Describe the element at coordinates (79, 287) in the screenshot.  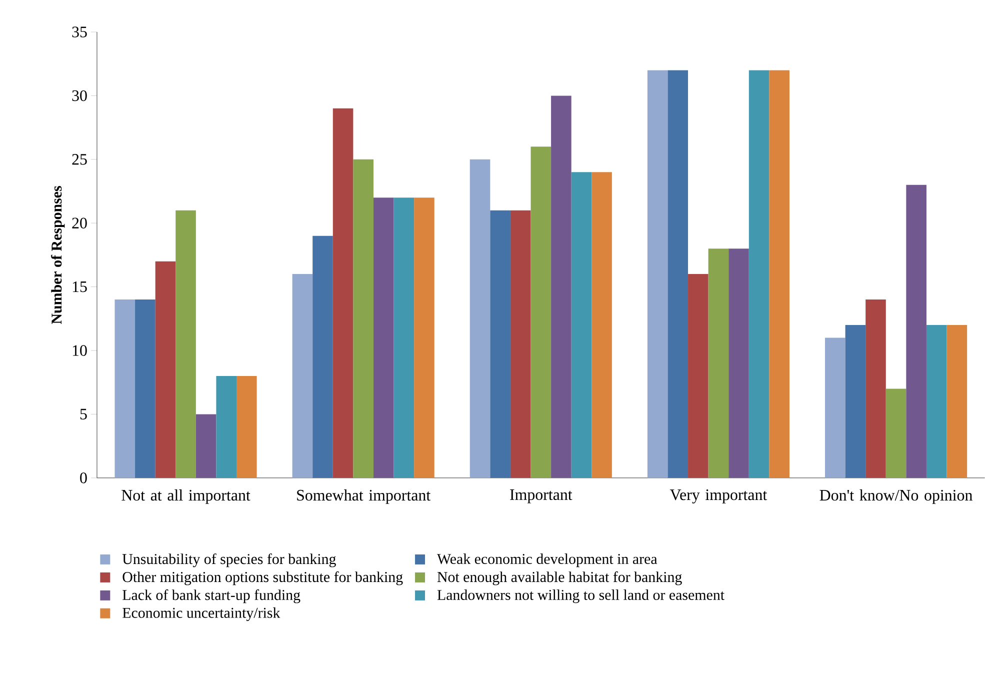
I see `y-tick-label: 15` at that location.